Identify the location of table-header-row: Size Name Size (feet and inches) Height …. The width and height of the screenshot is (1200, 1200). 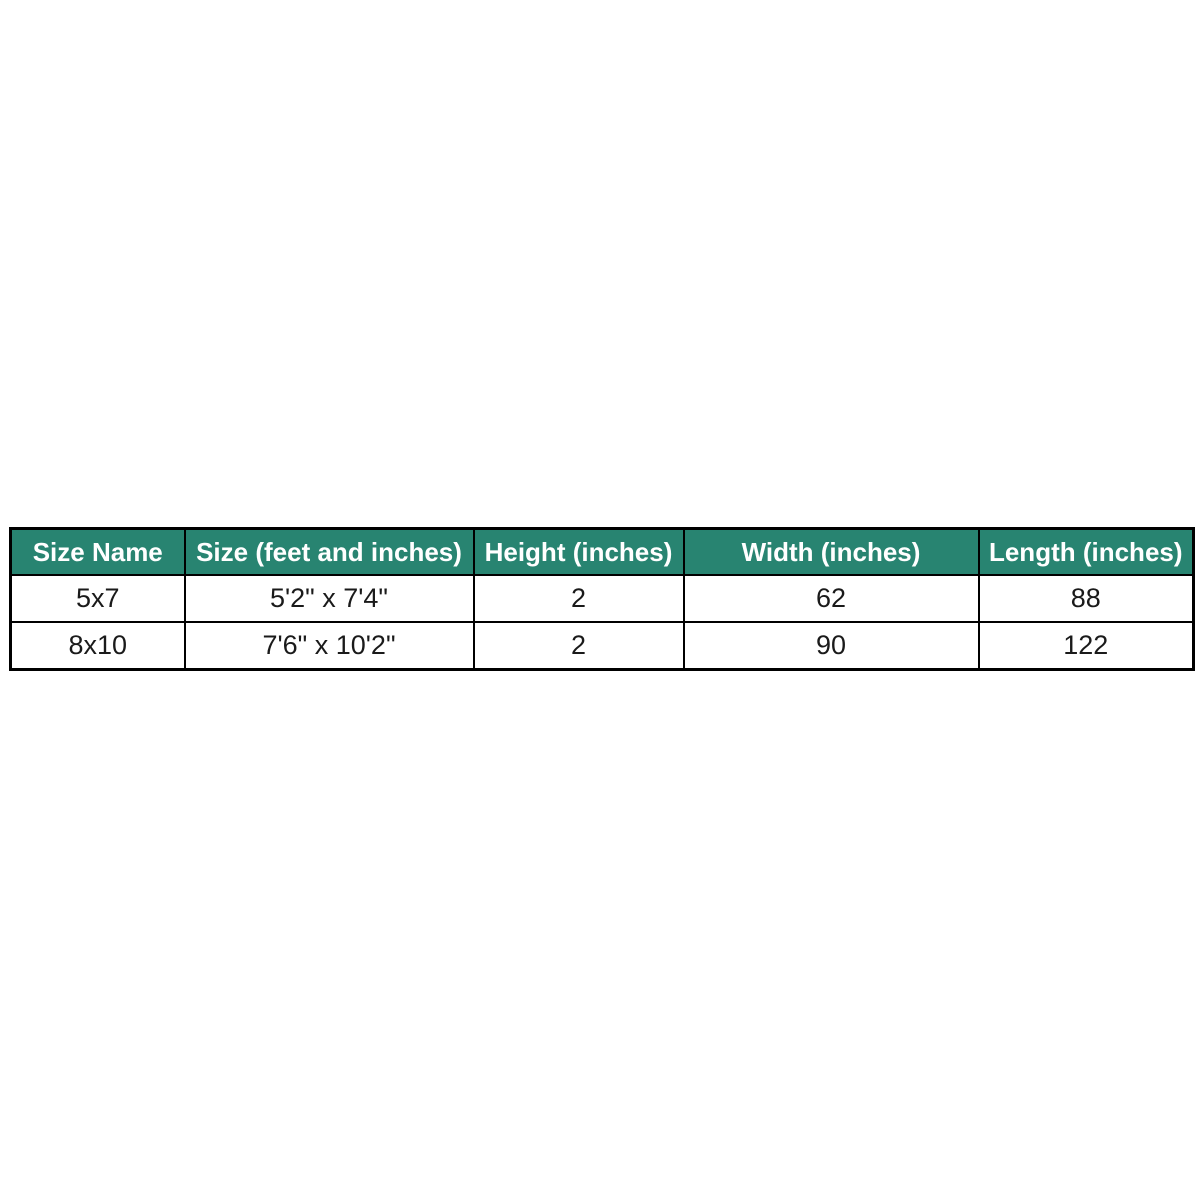
(602, 551).